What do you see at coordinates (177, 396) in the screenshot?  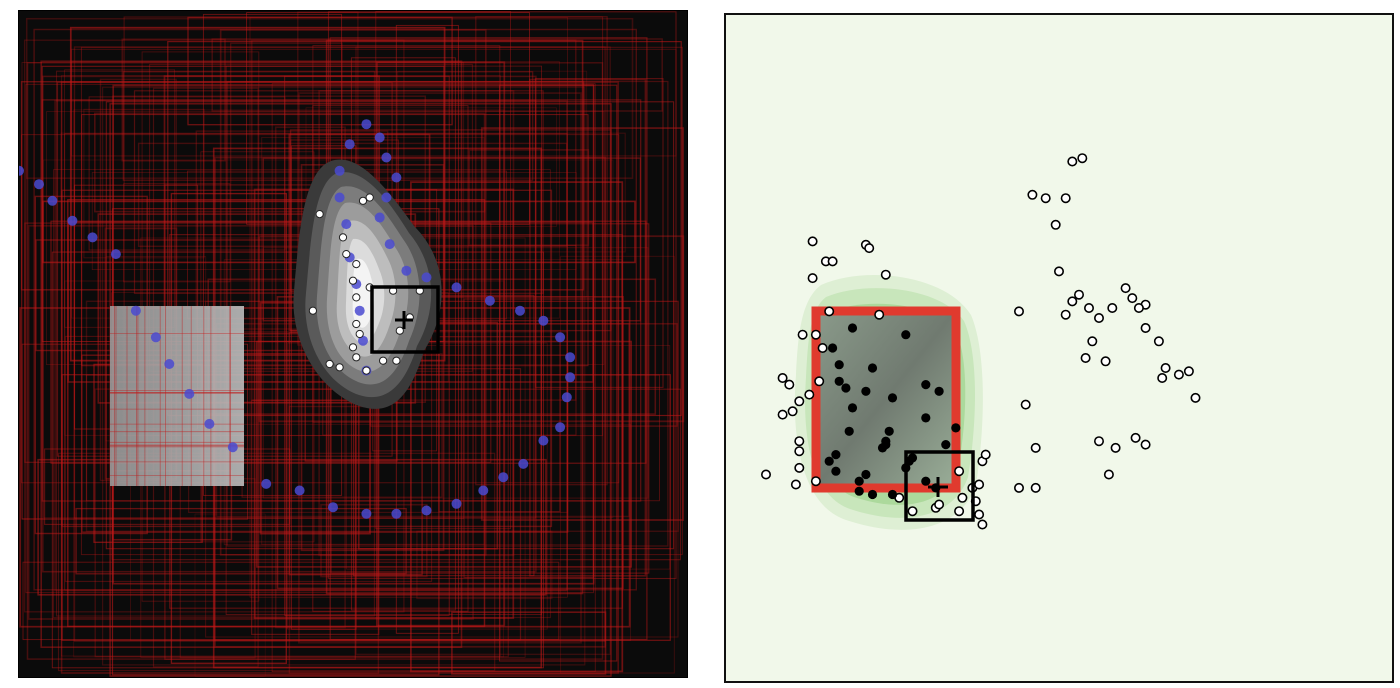 I see `rectangle-overlay-lines` at bounding box center [177, 396].